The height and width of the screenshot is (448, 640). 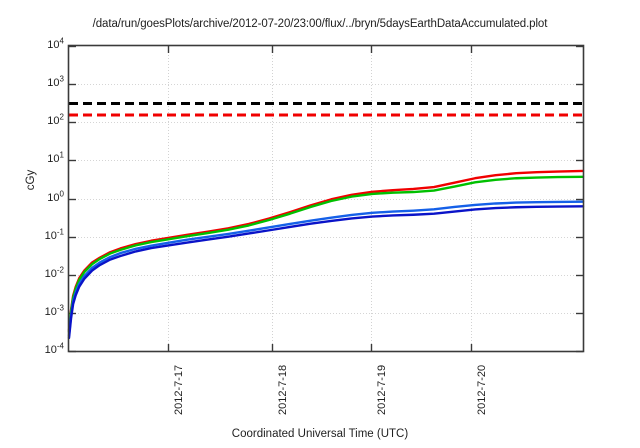 What do you see at coordinates (326, 109) in the screenshot?
I see `threshold-lines` at bounding box center [326, 109].